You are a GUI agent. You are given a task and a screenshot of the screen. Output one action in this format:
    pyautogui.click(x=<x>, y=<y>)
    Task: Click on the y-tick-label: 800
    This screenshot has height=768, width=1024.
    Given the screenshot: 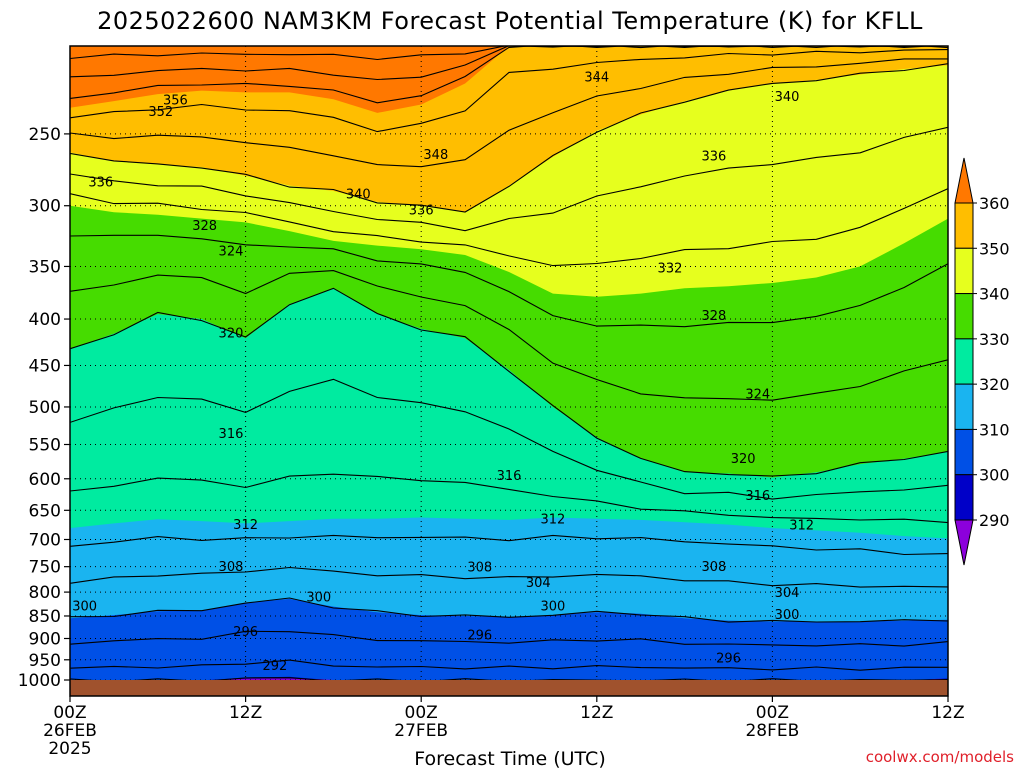 What is the action you would take?
    pyautogui.click(x=45, y=593)
    